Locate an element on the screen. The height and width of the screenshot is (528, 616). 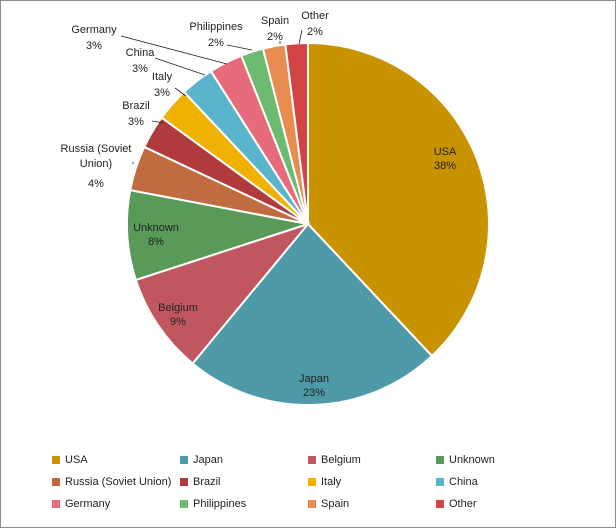
legend-item-other: Other is located at coordinates (500, 504).